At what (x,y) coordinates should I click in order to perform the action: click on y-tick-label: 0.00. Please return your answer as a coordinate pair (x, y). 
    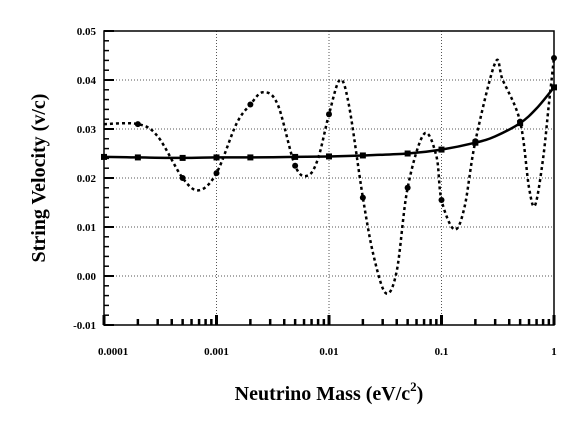
    Looking at the image, I should click on (87, 277).